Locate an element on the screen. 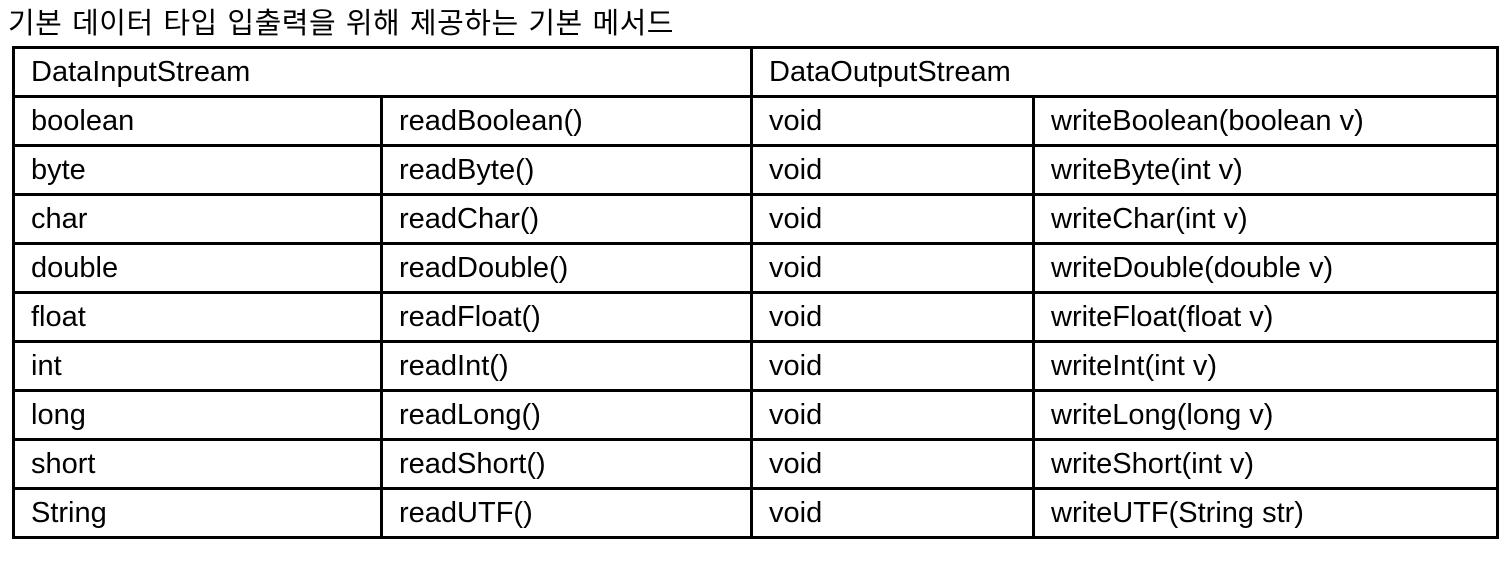  write-method-cell: writeDouble(double v) is located at coordinates (1266, 268).